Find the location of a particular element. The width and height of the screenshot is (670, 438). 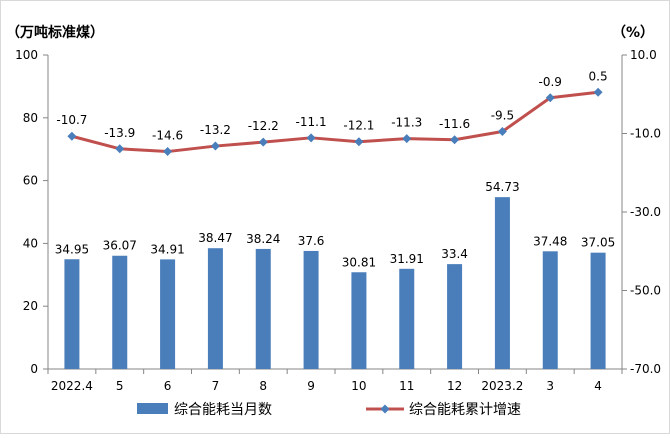

right-tick-label: -30.0 is located at coordinates (645, 212).